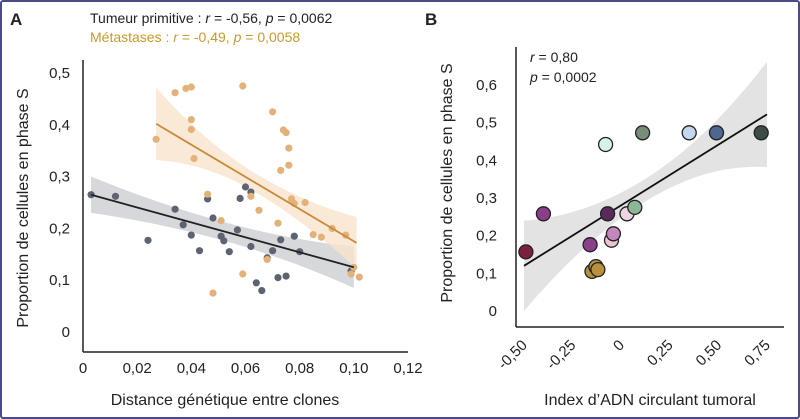  What do you see at coordinates (59, 280) in the screenshot?
I see `panel-a-y-tick-label: 0,1` at bounding box center [59, 280].